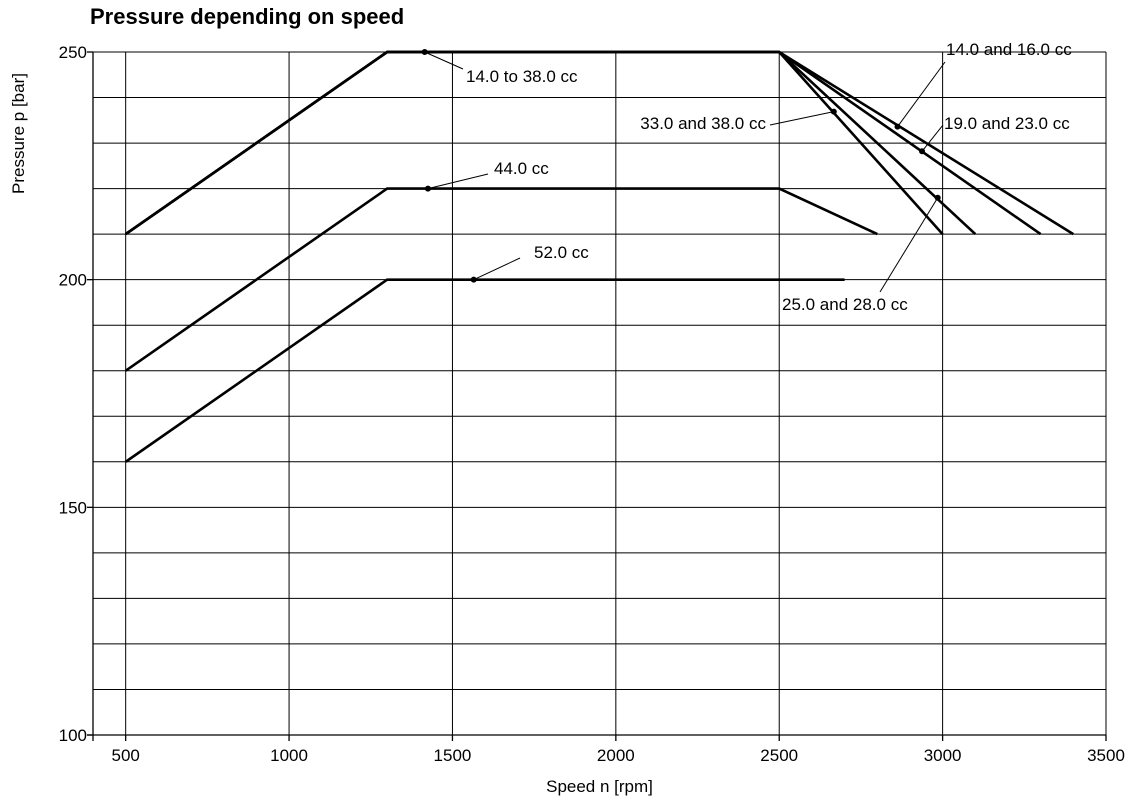 Image resolution: width=1144 pixels, height=809 pixels. What do you see at coordinates (703, 123) in the screenshot?
I see `annotation-label: 33.0 and 38.0 cc` at bounding box center [703, 123].